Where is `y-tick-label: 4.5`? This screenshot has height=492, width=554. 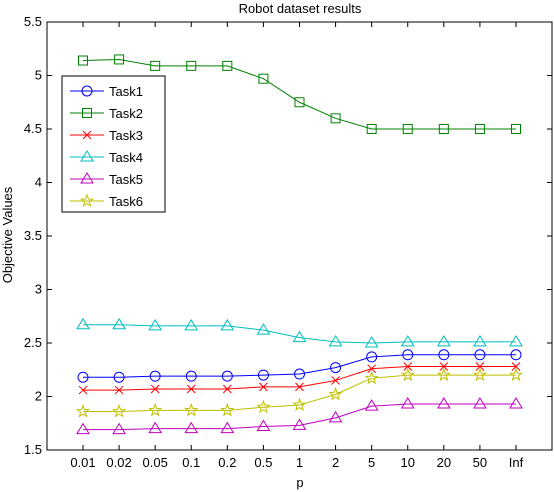 y-tick-label: 4.5 is located at coordinates (33, 128).